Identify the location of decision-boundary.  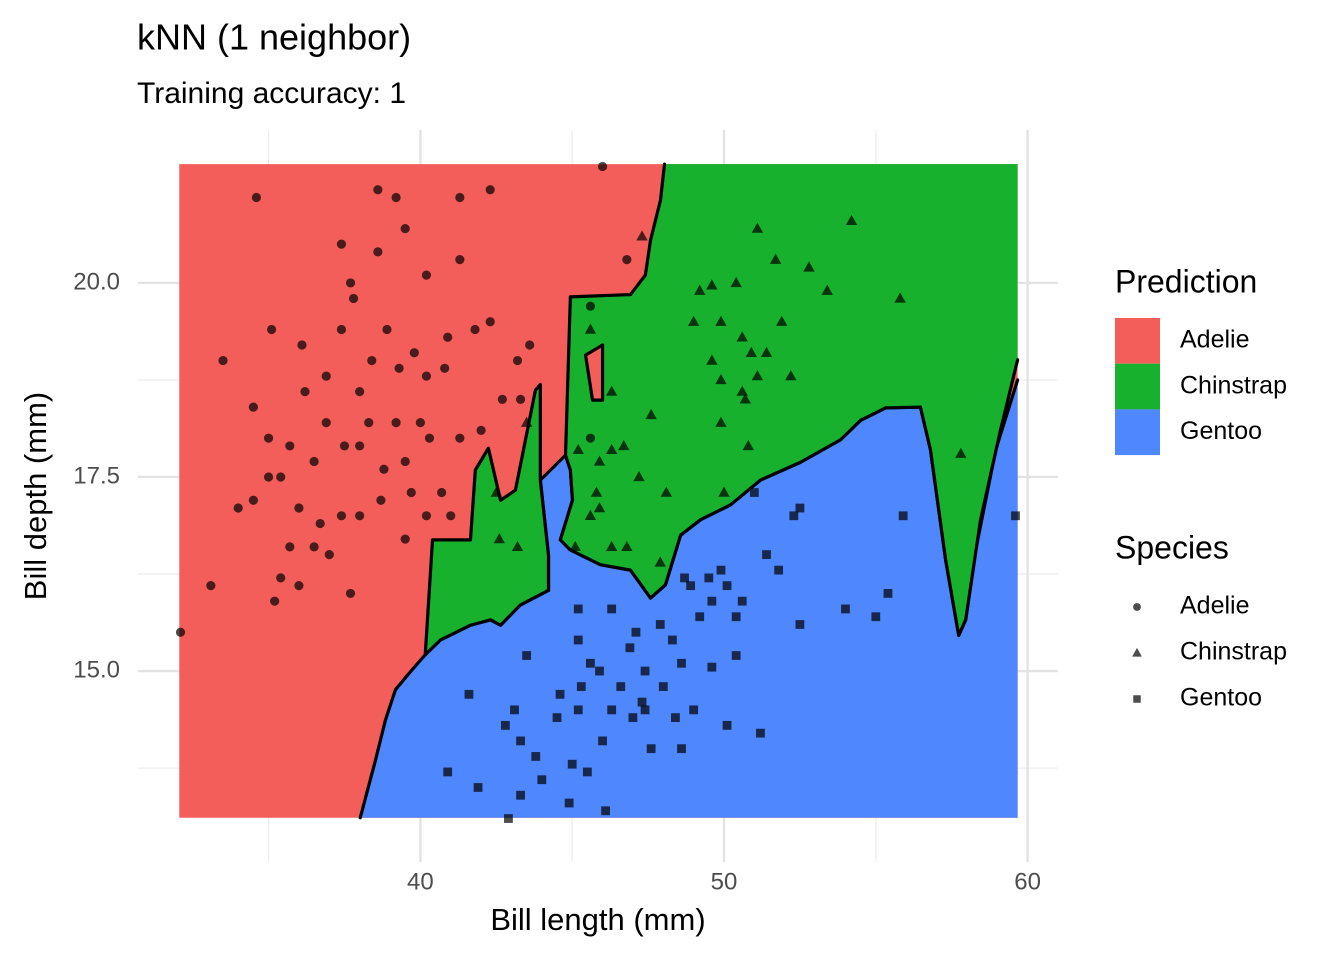
(487, 520).